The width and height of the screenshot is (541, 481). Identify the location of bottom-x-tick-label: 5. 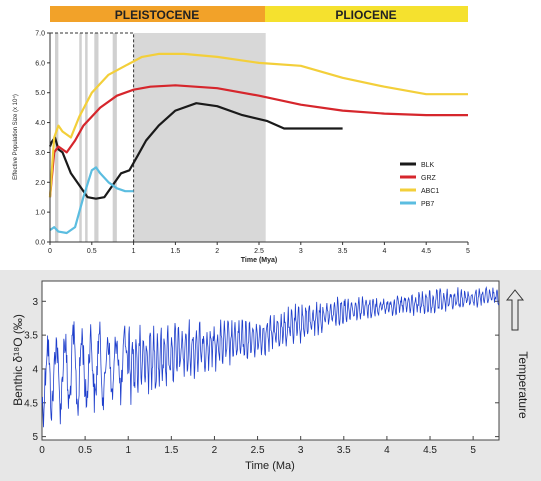
(473, 450).